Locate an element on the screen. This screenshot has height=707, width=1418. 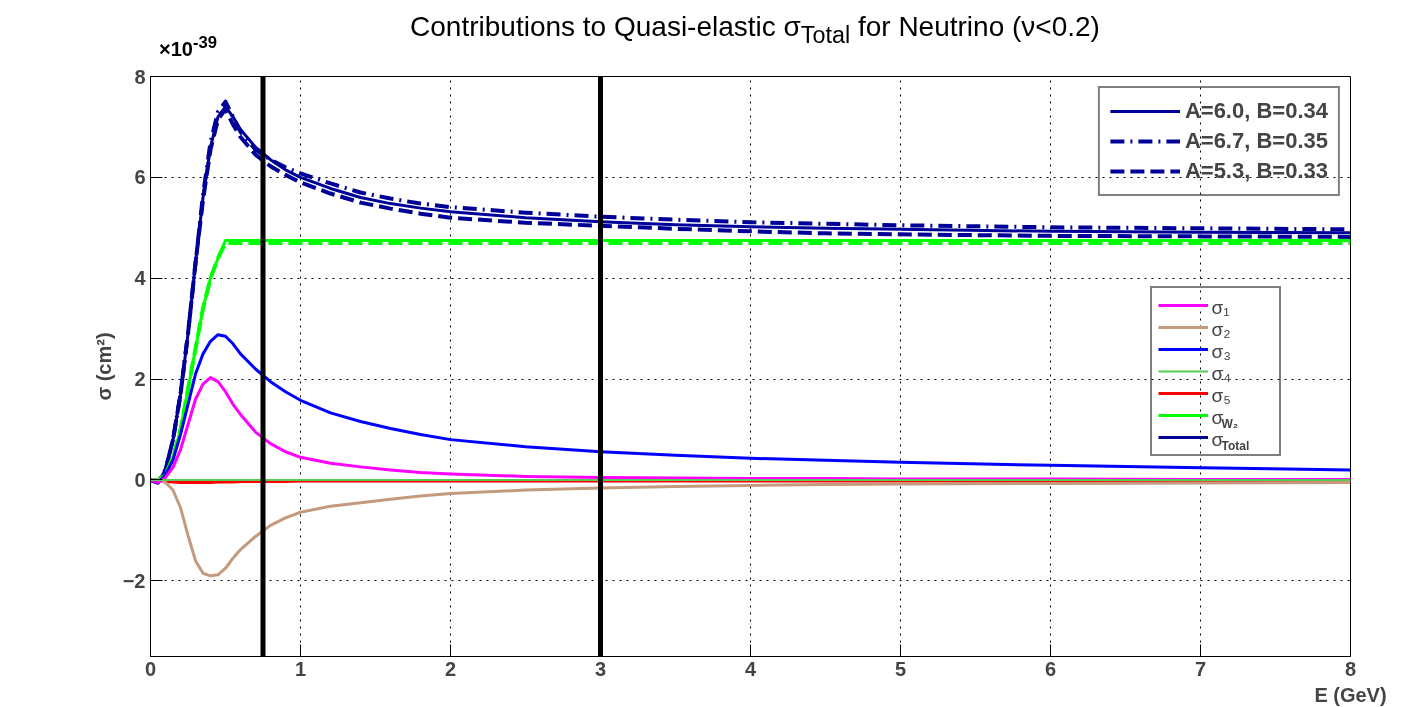
text: ×10$^{-39}$ is located at coordinates (188, 46).